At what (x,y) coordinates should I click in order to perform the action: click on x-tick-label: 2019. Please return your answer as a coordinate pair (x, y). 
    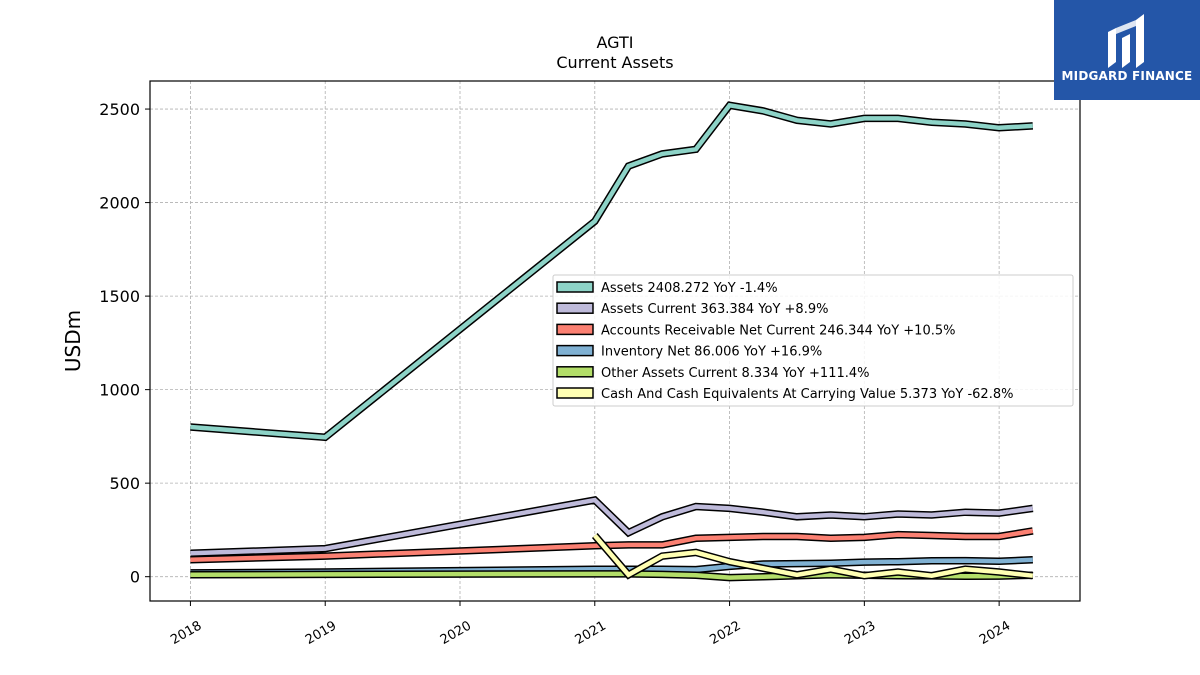
    Looking at the image, I should click on (321, 633).